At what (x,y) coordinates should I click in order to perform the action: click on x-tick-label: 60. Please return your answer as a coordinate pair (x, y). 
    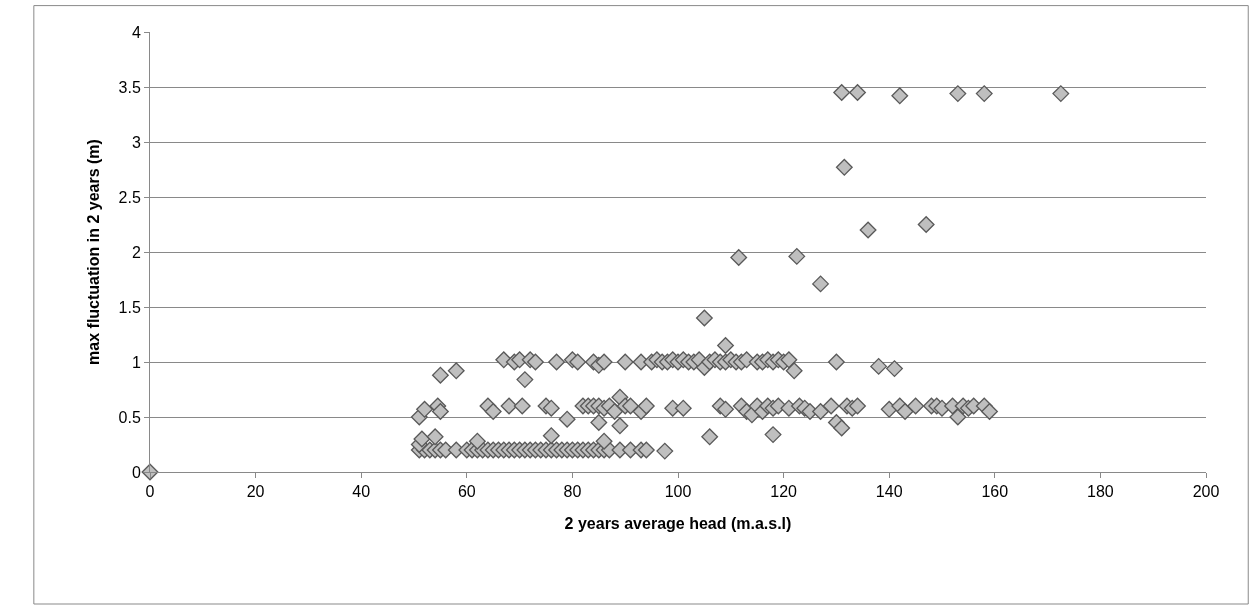
    Looking at the image, I should click on (466, 492).